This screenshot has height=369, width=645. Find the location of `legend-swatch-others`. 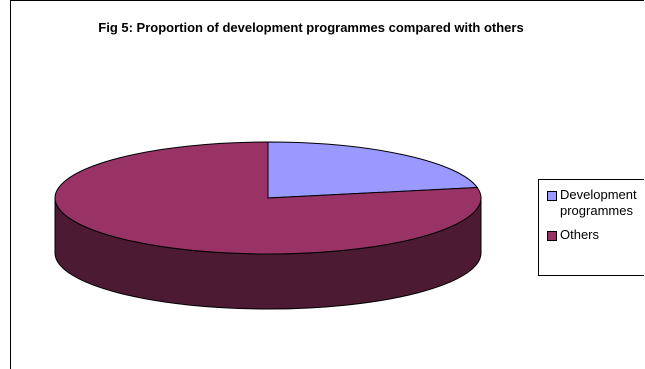

legend-swatch-others is located at coordinates (552, 236).